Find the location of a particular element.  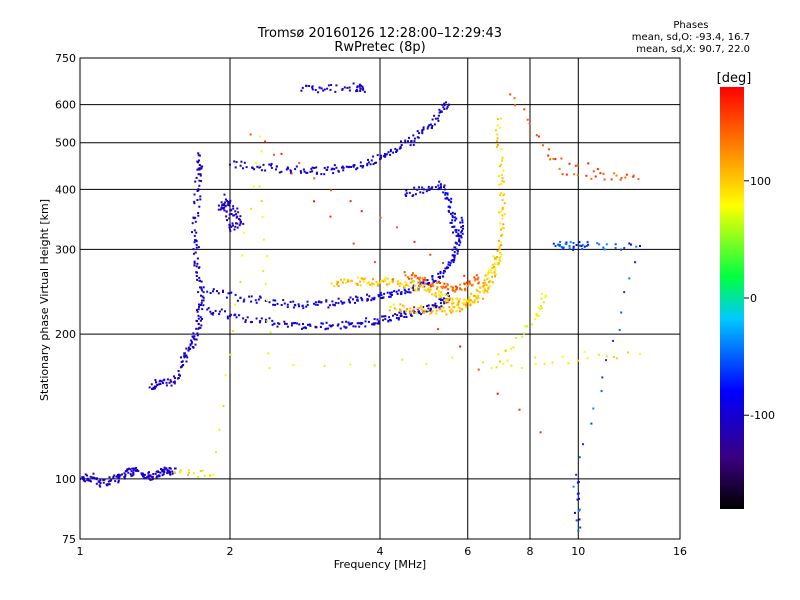

colorbar-tick-label: -100 is located at coordinates (762, 415).